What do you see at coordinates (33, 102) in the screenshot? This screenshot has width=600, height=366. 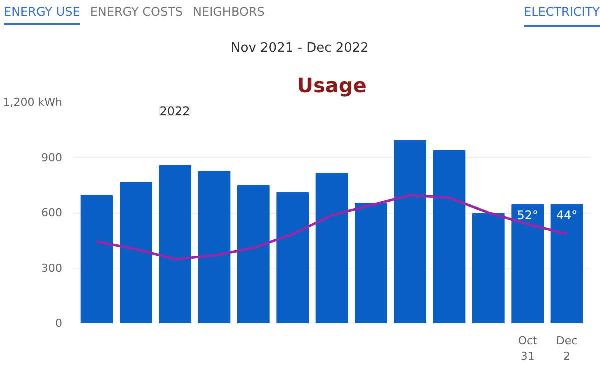 I see `y-tick-label: 1,200 kWh` at bounding box center [33, 102].